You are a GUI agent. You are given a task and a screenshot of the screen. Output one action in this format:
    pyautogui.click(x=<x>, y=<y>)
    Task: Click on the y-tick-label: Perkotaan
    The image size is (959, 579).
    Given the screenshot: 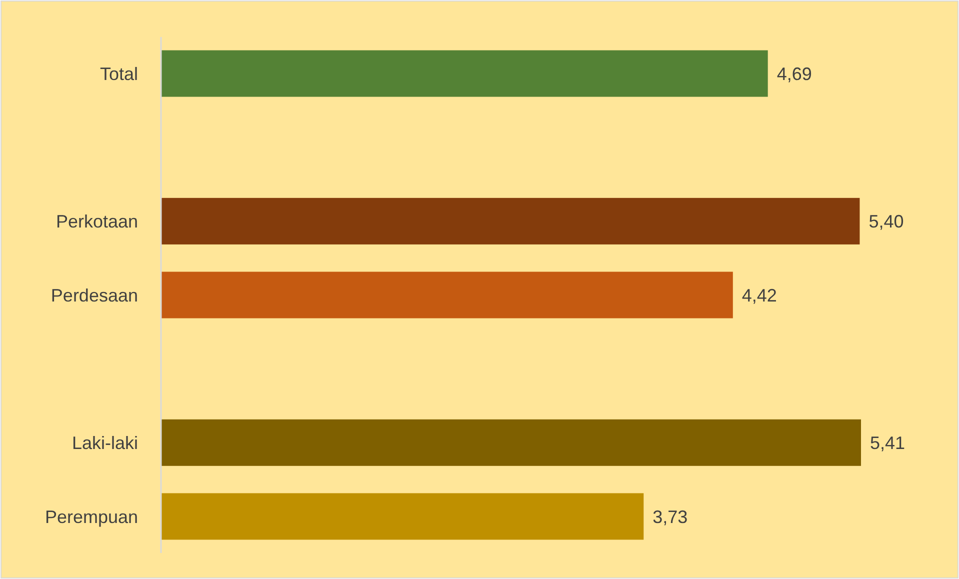 What is the action you would take?
    pyautogui.click(x=97, y=221)
    